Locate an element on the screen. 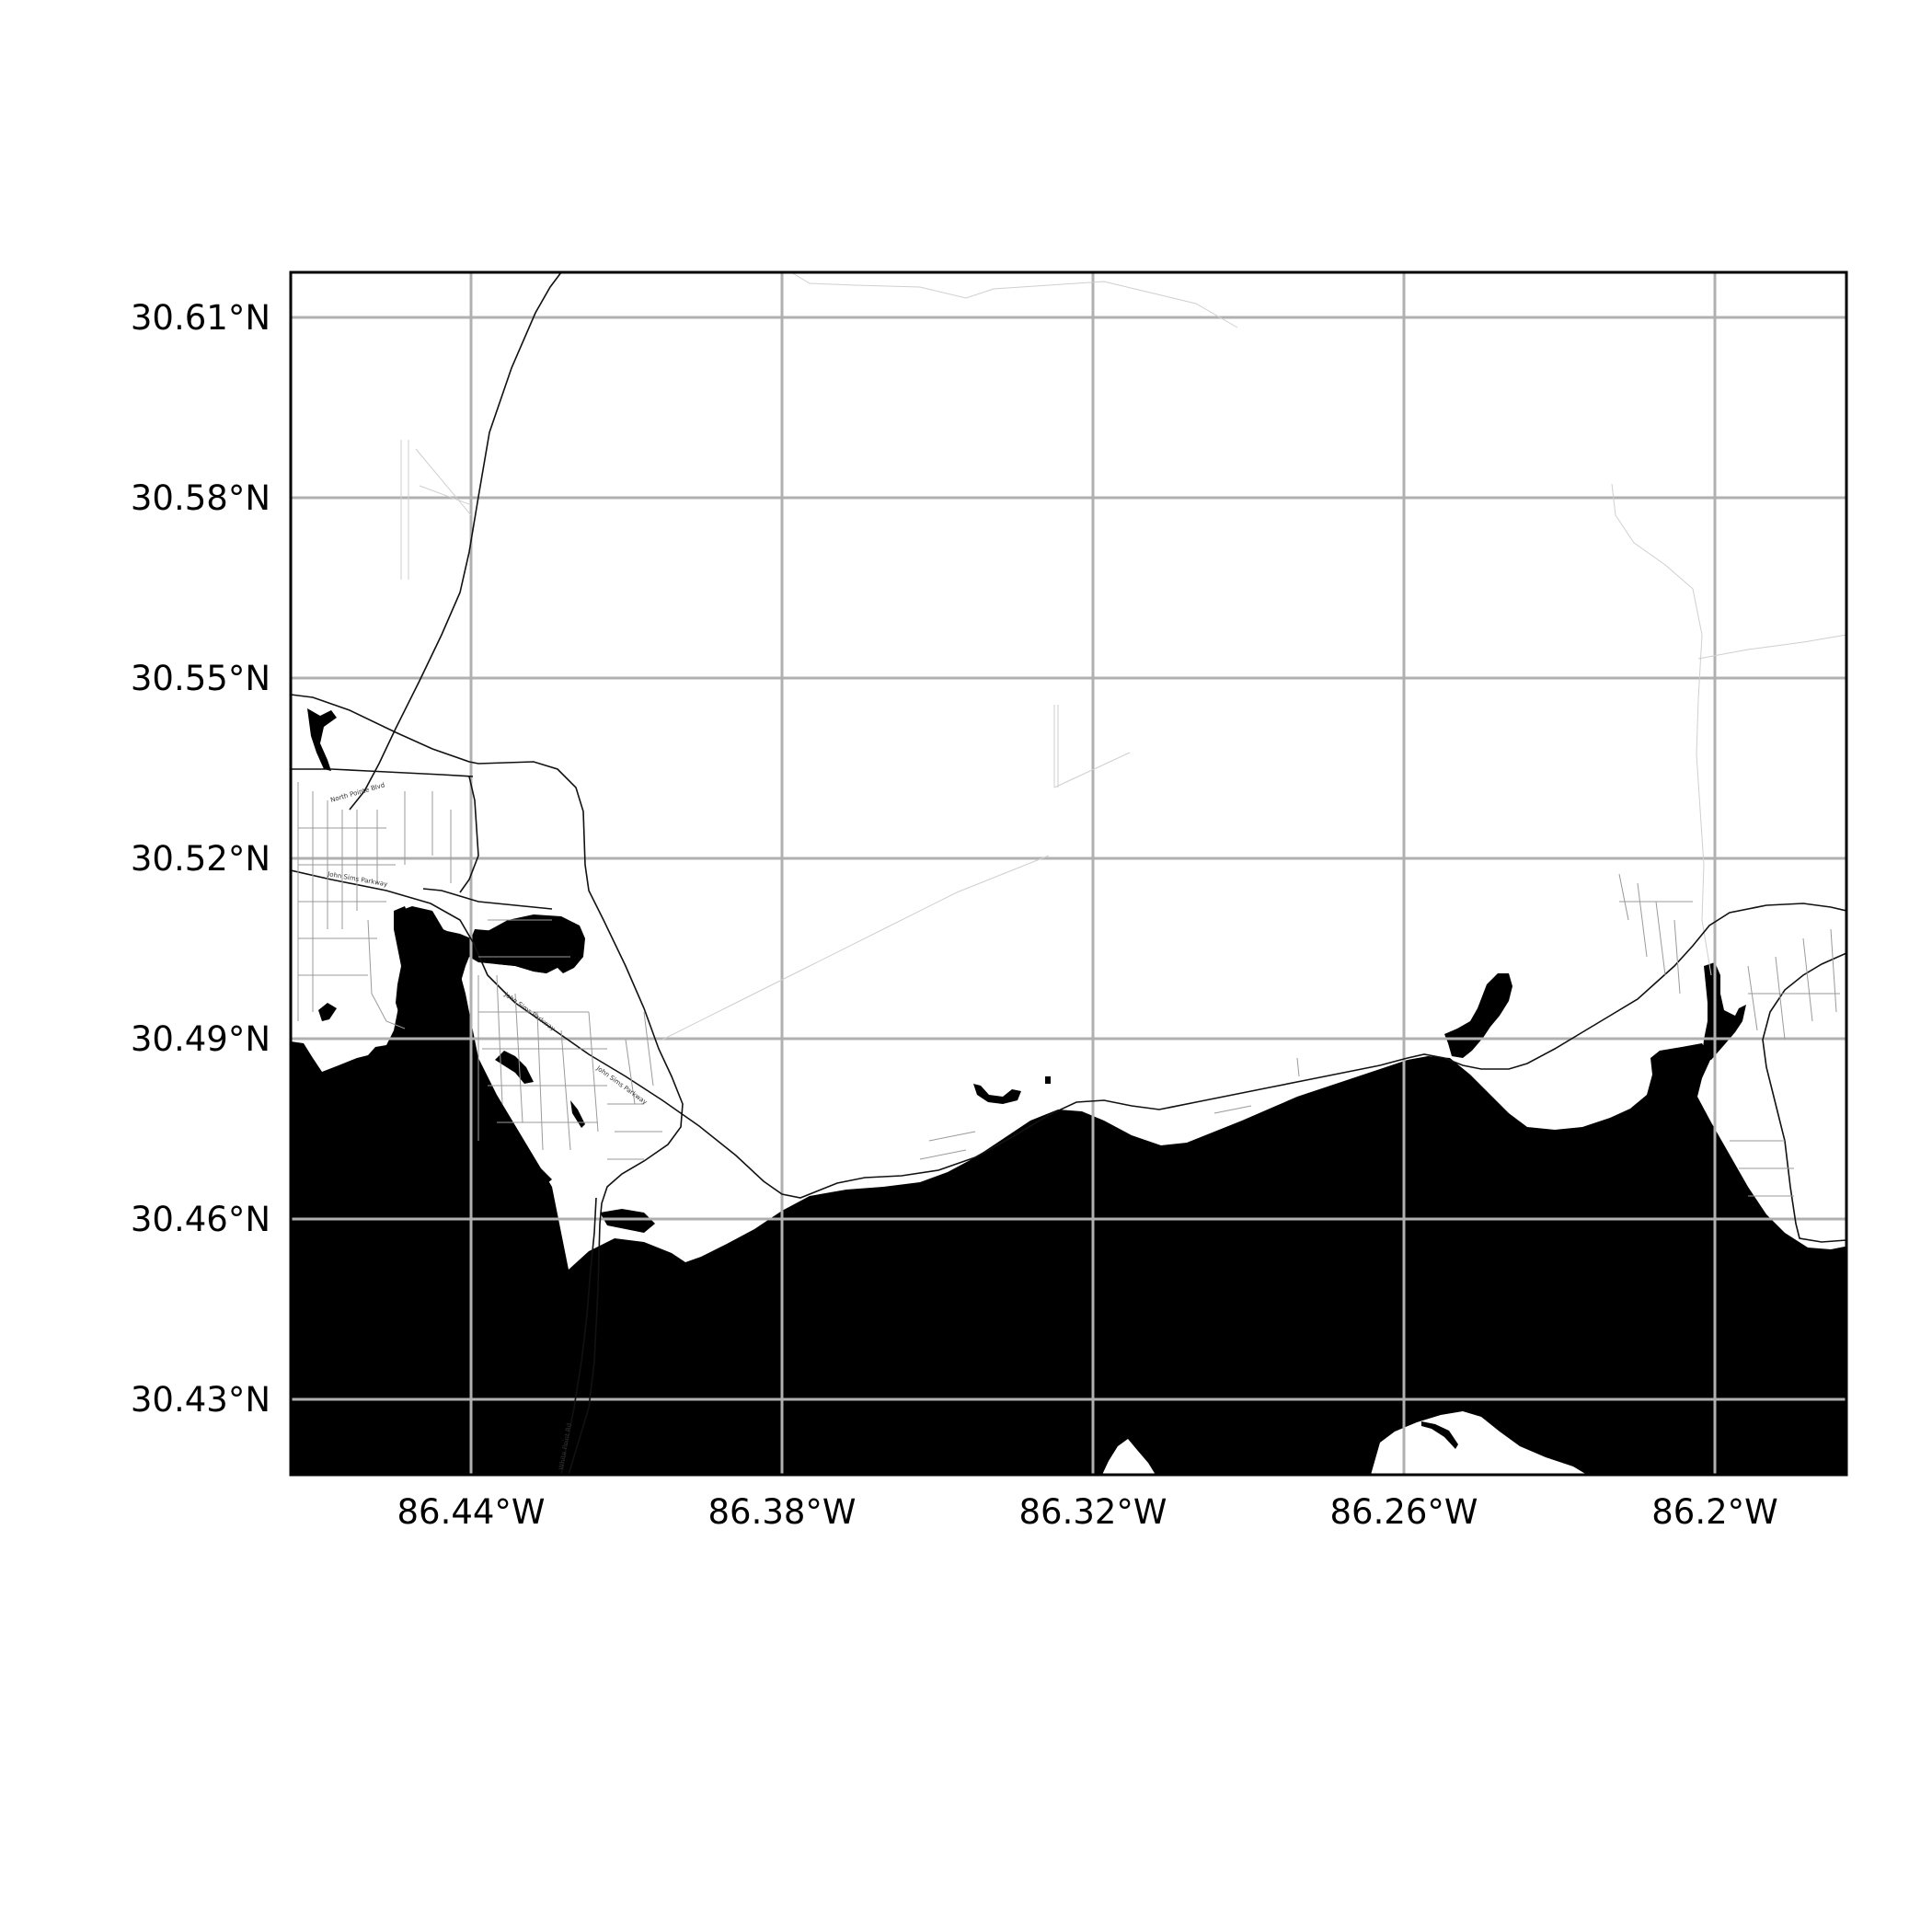 The image size is (1932, 1932). road-north-faint is located at coordinates (1014, 300).